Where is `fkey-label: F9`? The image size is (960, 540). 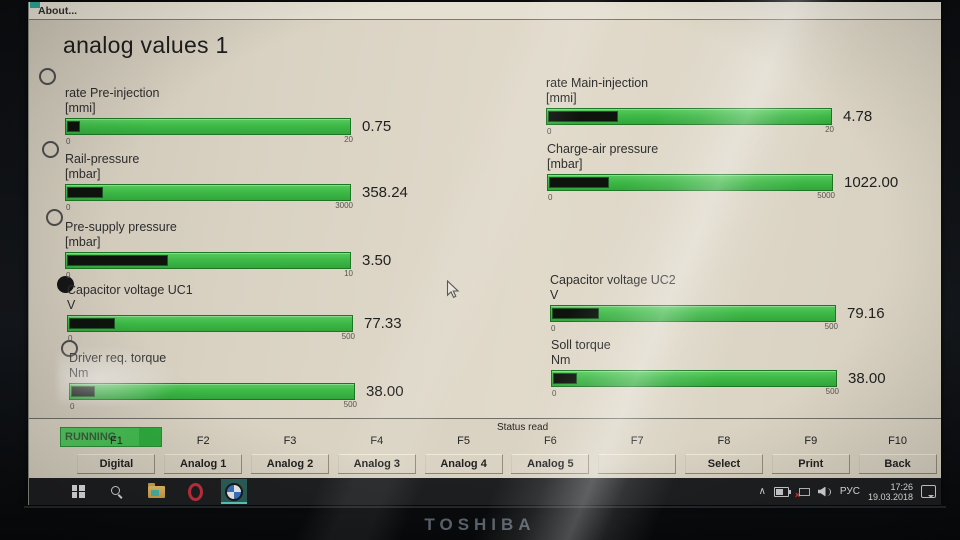 fkey-label: F9 is located at coordinates (811, 441).